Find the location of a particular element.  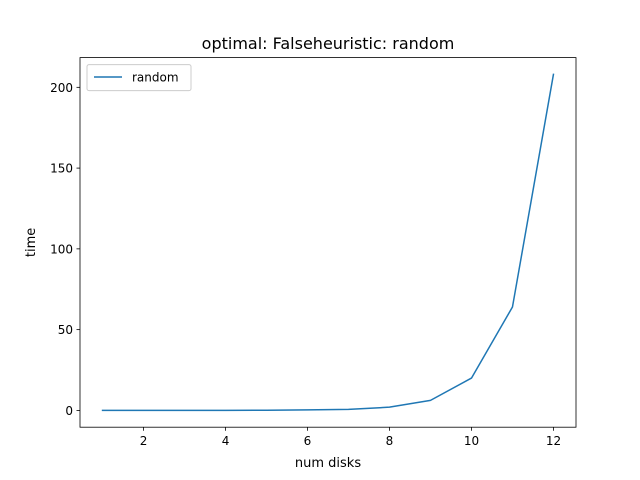

y-tick-label: 100 is located at coordinates (61, 249).